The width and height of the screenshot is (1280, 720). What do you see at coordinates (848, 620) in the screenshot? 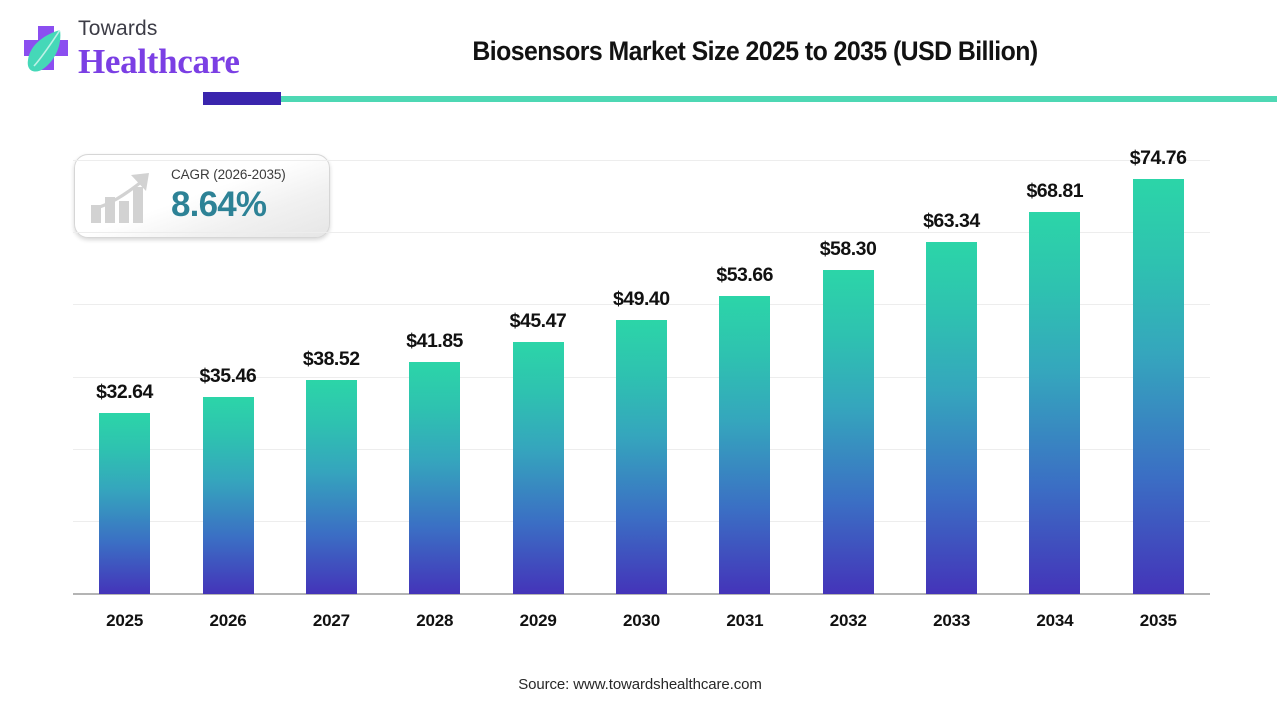
I see `x-axis-tick-label: 2032` at bounding box center [848, 620].